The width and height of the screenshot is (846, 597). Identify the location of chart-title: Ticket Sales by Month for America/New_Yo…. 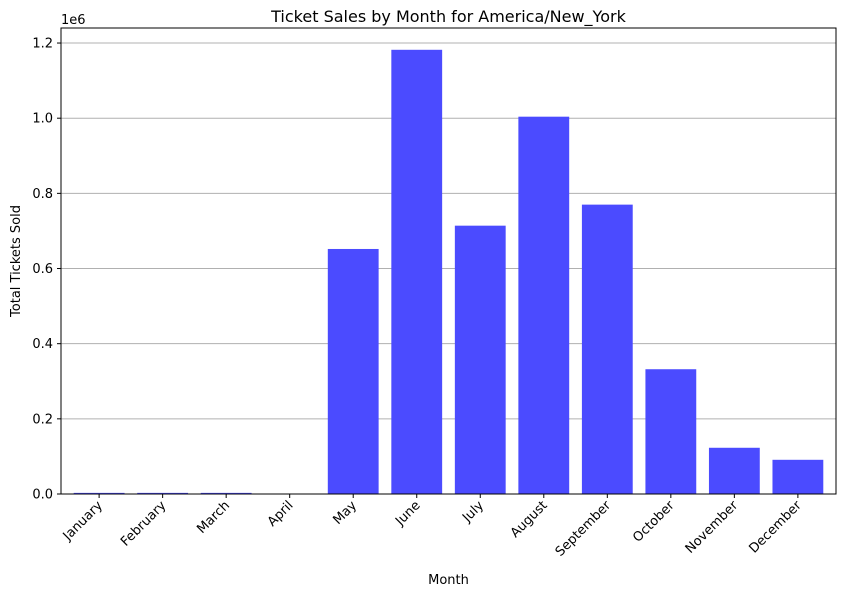
(448, 17).